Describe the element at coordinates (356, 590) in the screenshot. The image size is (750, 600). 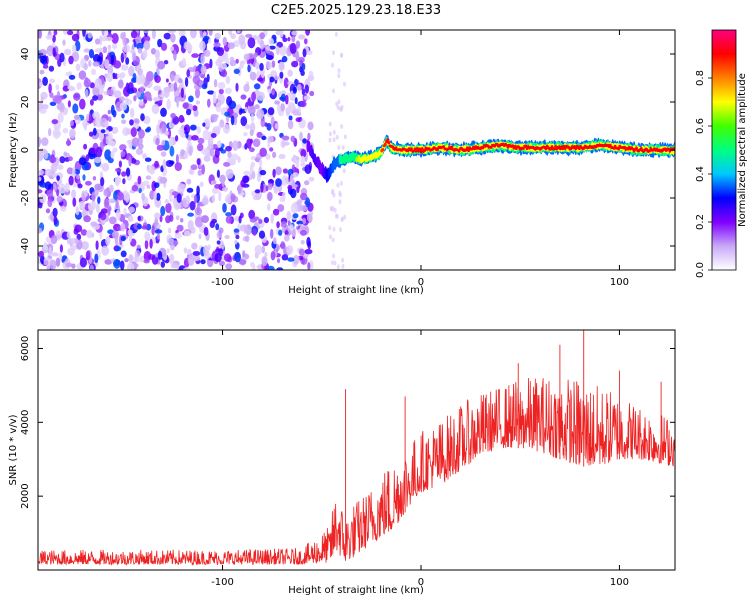
I see `snr-x-axis-title: Height of straight line (km)` at that location.